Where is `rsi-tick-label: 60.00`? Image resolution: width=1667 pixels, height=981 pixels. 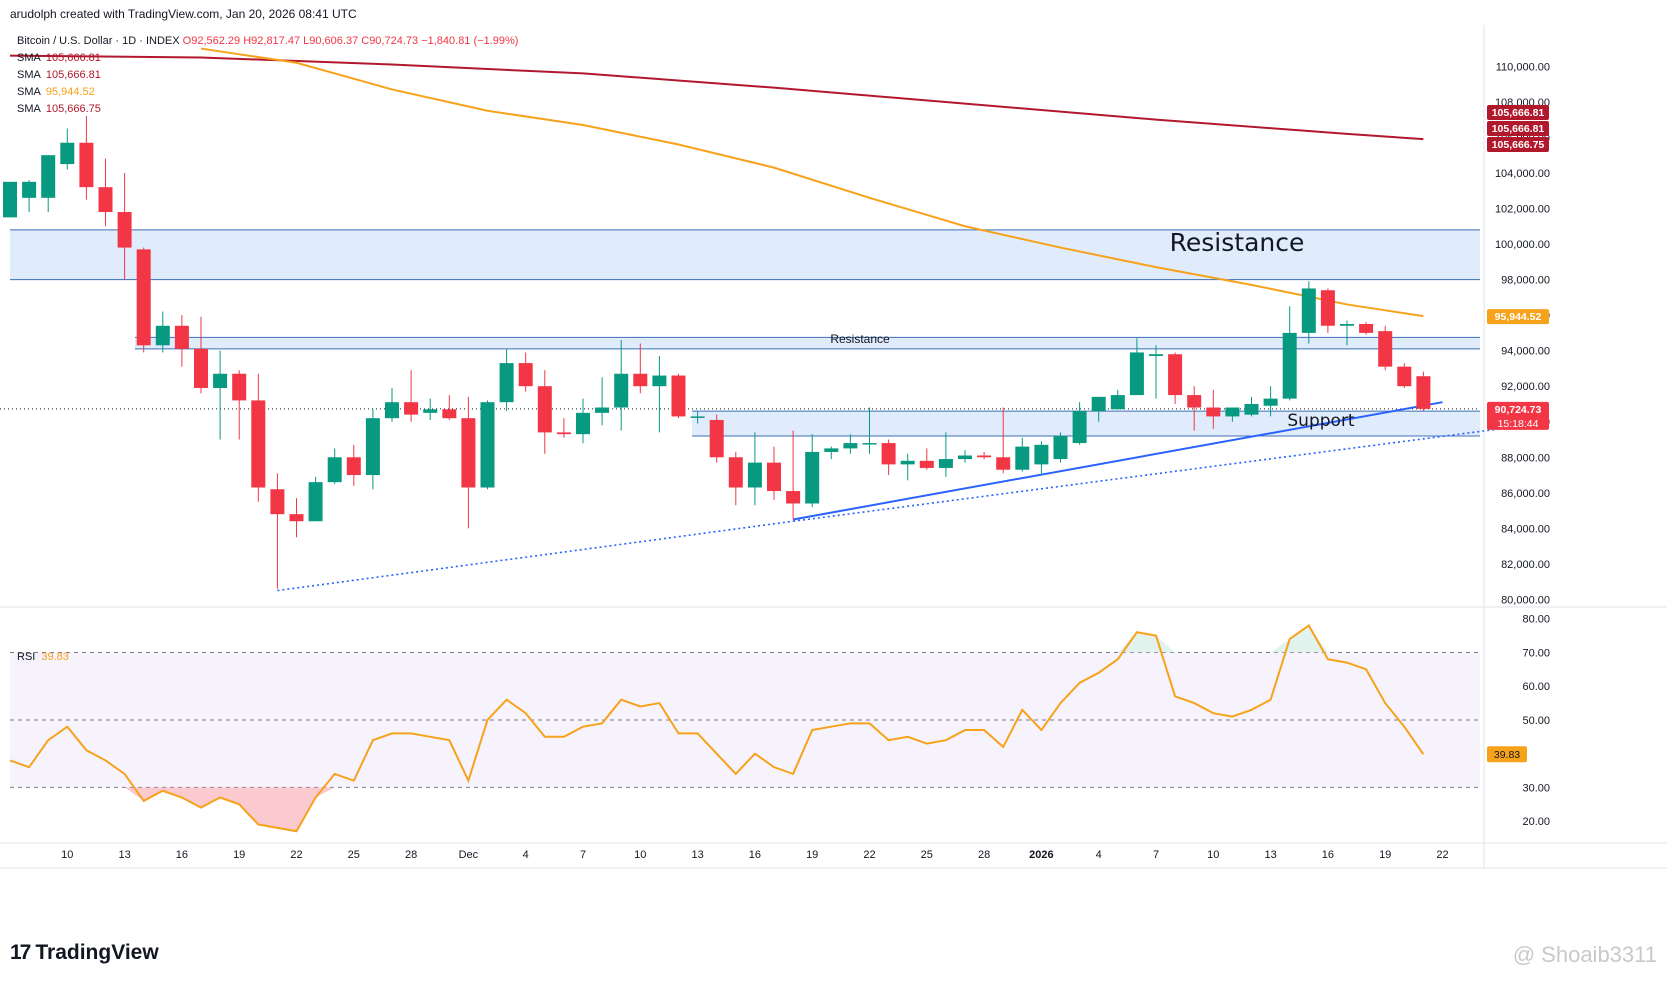
rsi-tick-label: 60.00 is located at coordinates (1536, 687).